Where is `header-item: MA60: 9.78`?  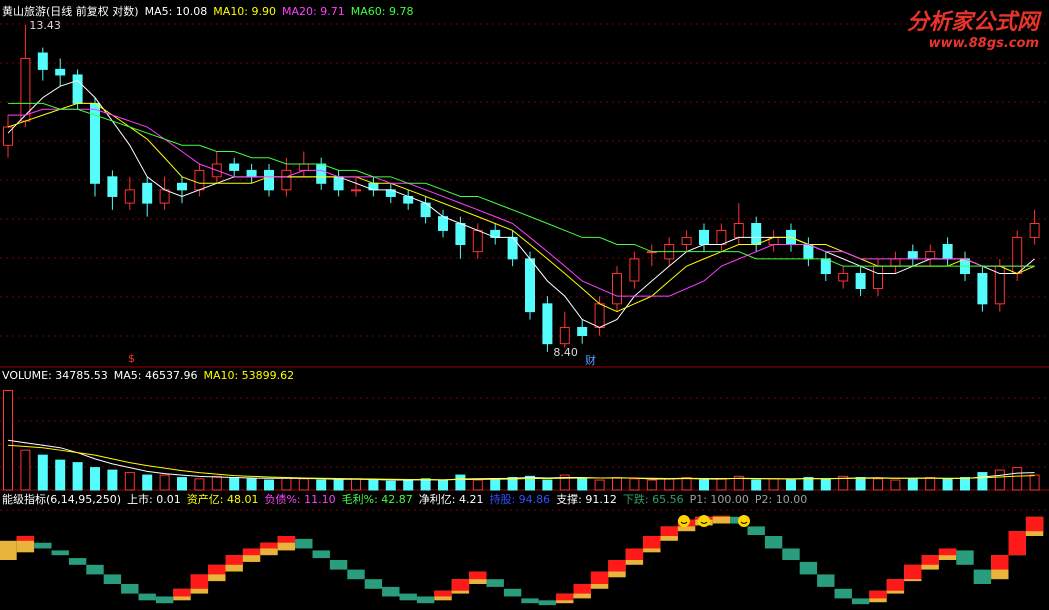 header-item: MA60: 9.78 is located at coordinates (382, 11).